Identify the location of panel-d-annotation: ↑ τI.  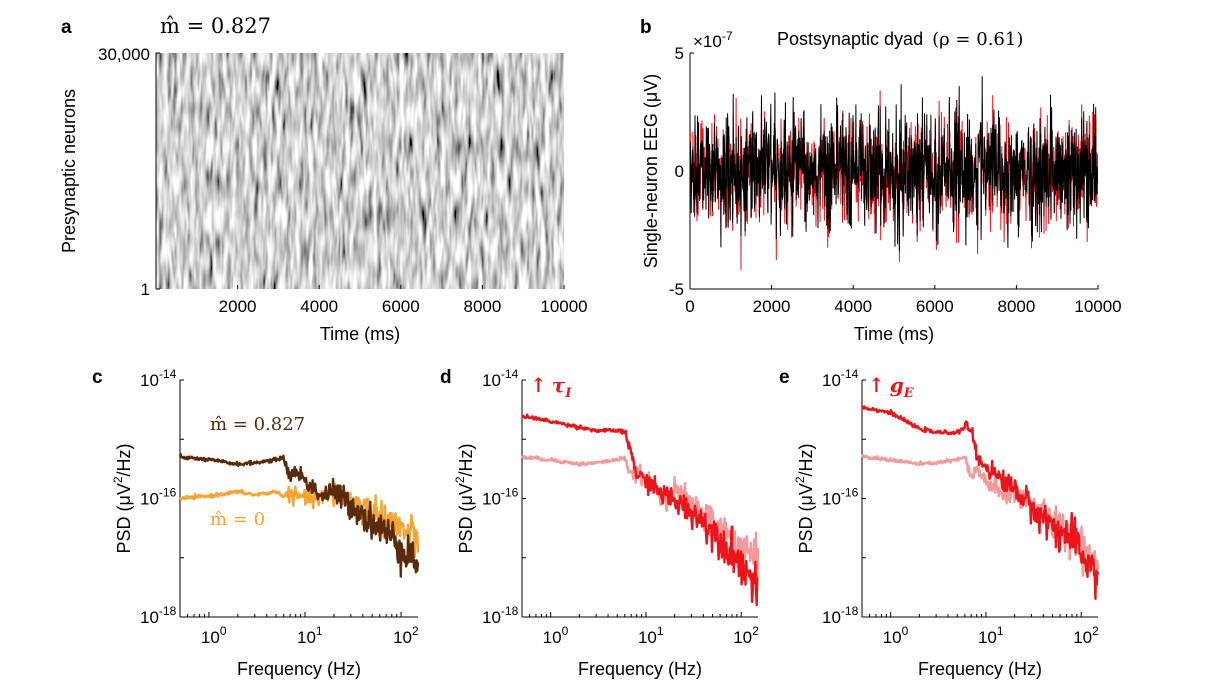
(551, 387).